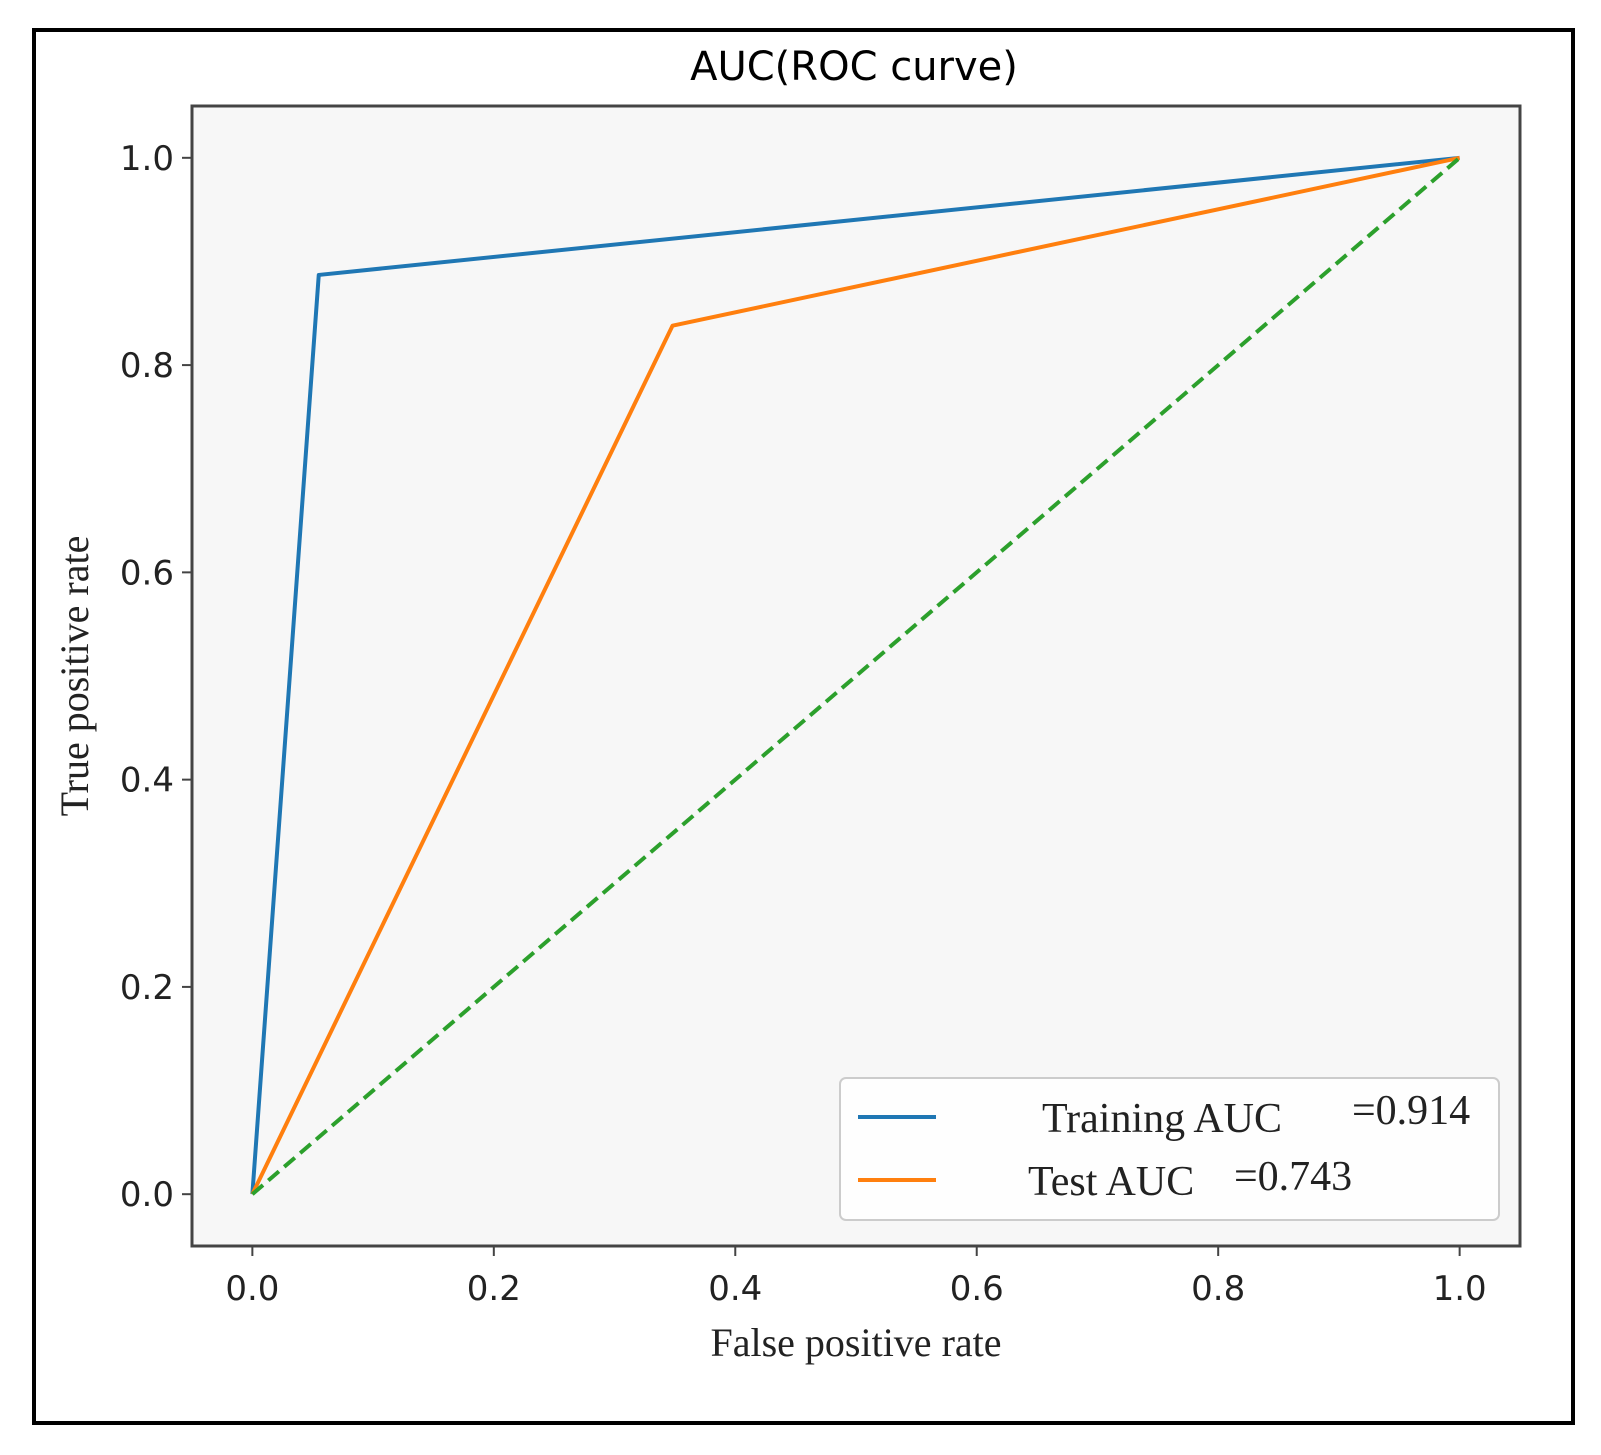 This screenshot has height=1455, width=1601. What do you see at coordinates (735, 1289) in the screenshot?
I see `x-tick-label: 0.4` at bounding box center [735, 1289].